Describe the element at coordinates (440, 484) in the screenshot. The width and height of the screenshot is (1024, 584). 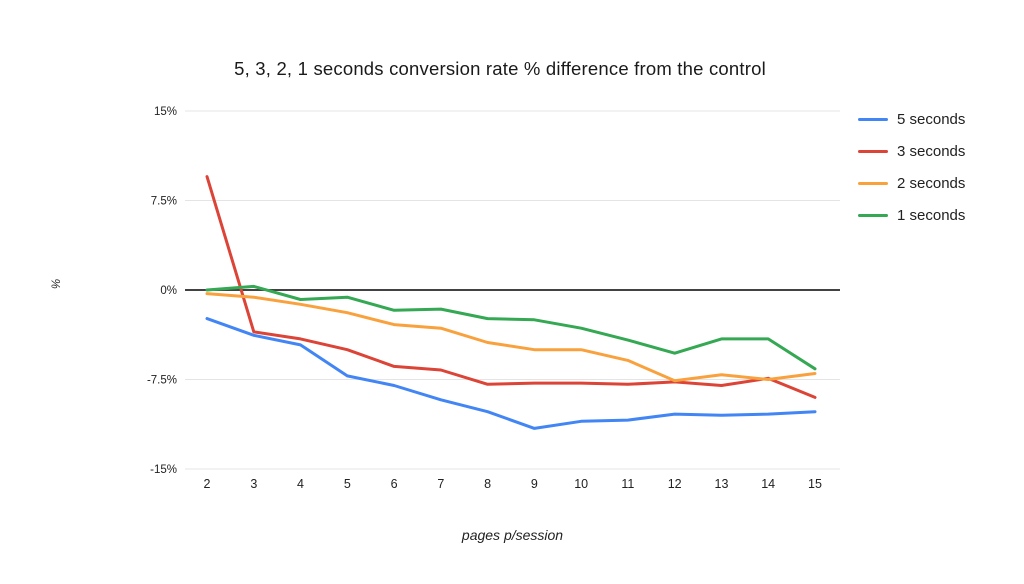
I see `x-tick-label: 7` at that location.